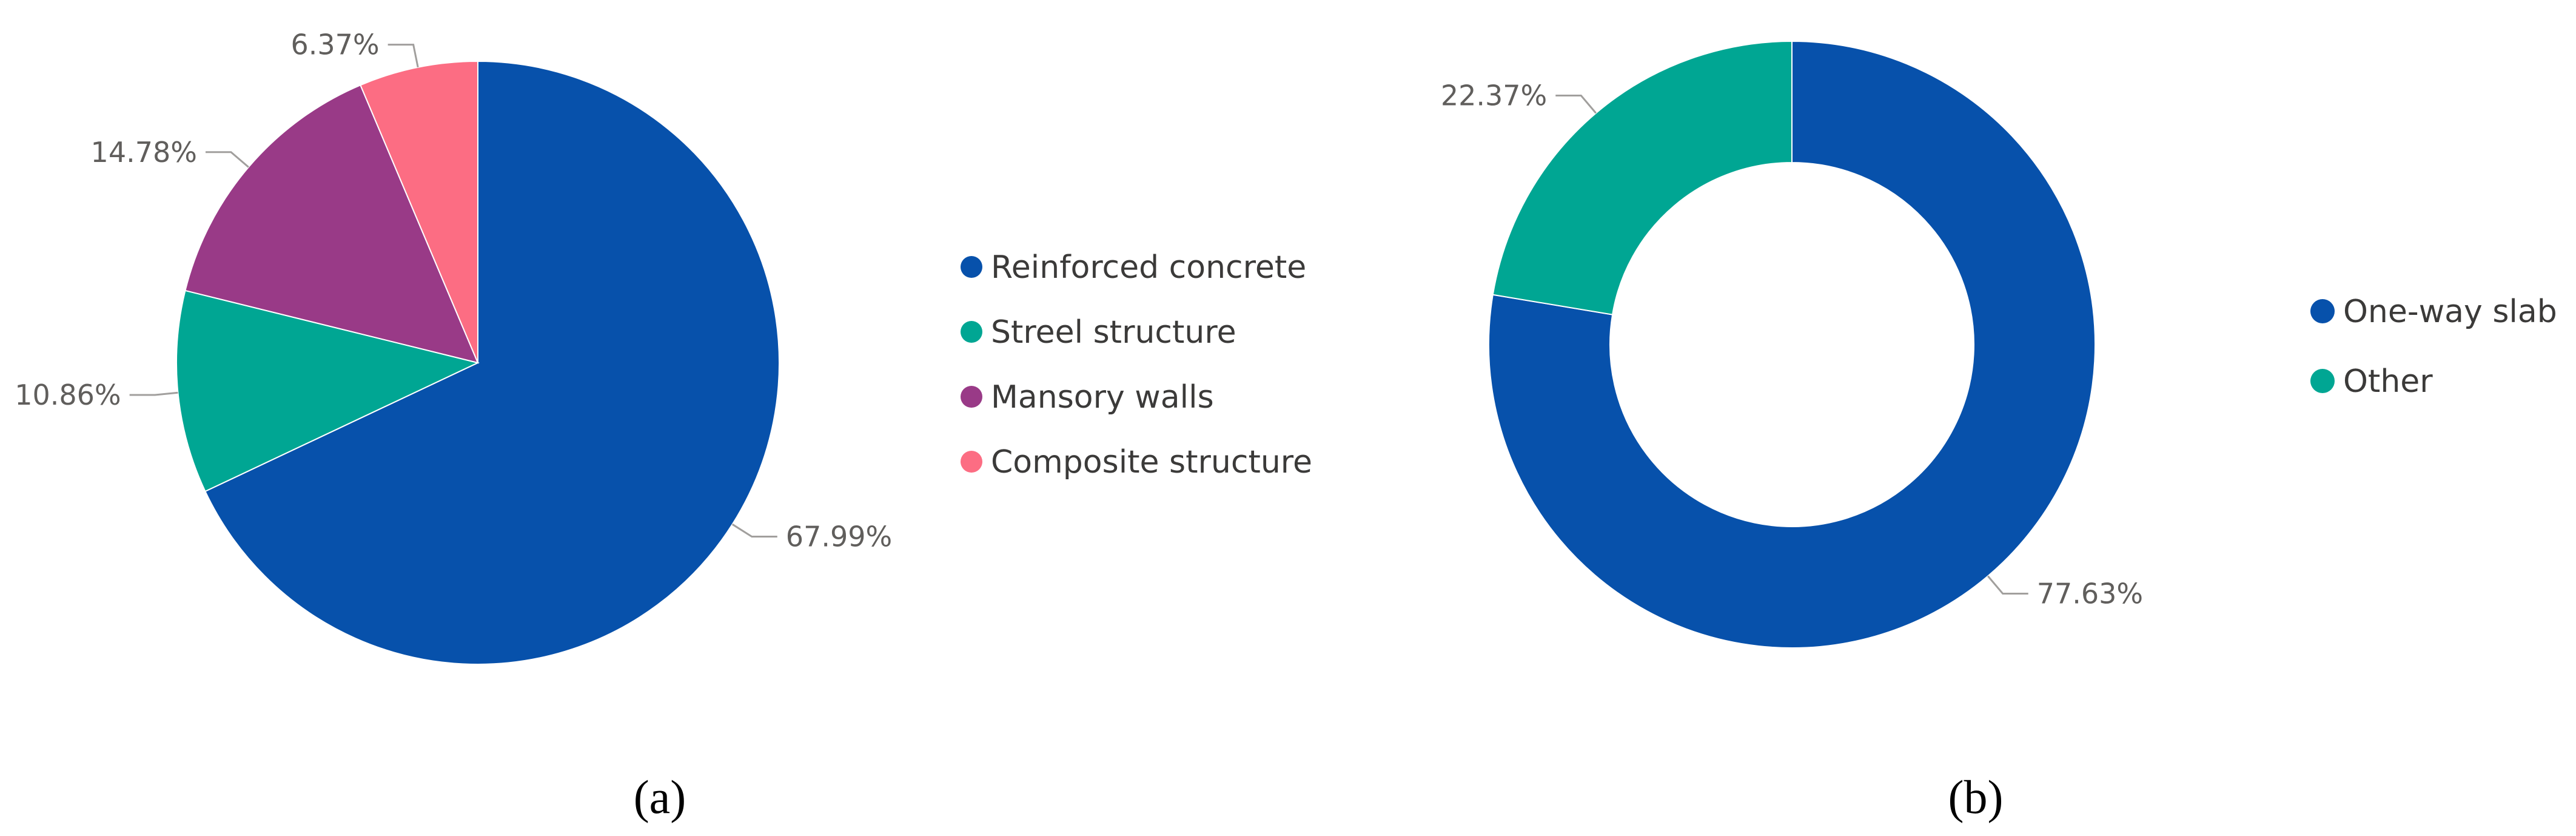  I want to click on slice-other, so click(1642, 177).